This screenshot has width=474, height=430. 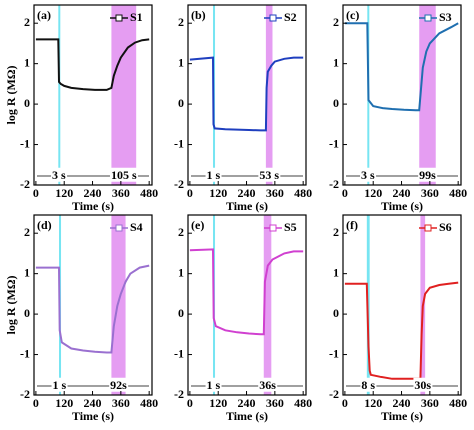 What do you see at coordinates (445, 17) in the screenshot?
I see `legend-label: S3` at bounding box center [445, 17].